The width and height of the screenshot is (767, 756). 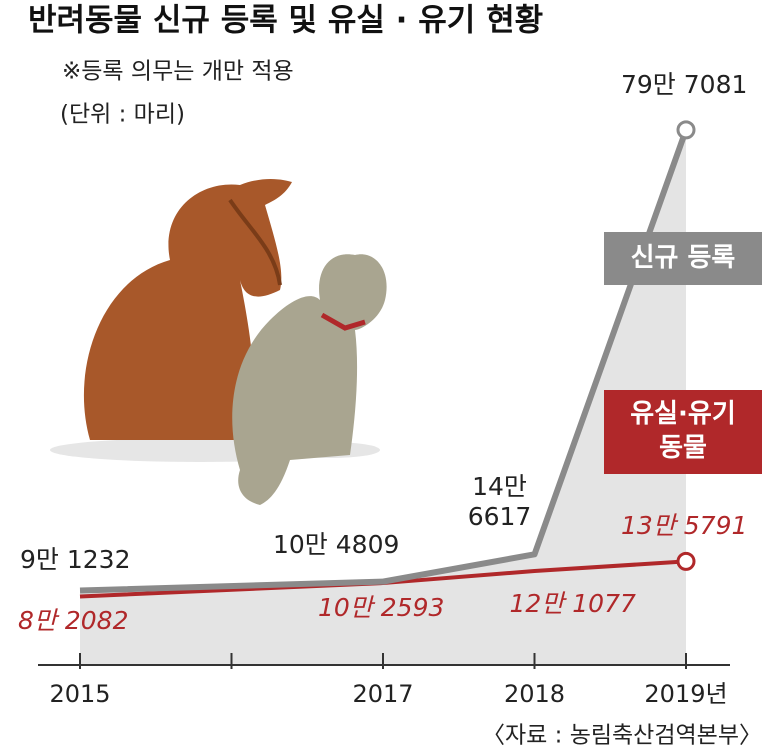 I want to click on value-label: 13만 5791, so click(x=684, y=526).